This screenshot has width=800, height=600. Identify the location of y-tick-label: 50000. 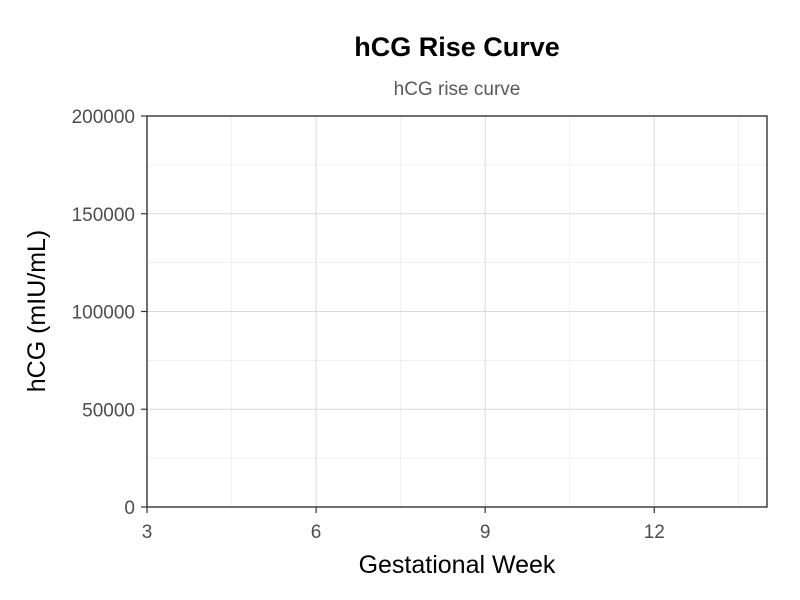
(108, 410).